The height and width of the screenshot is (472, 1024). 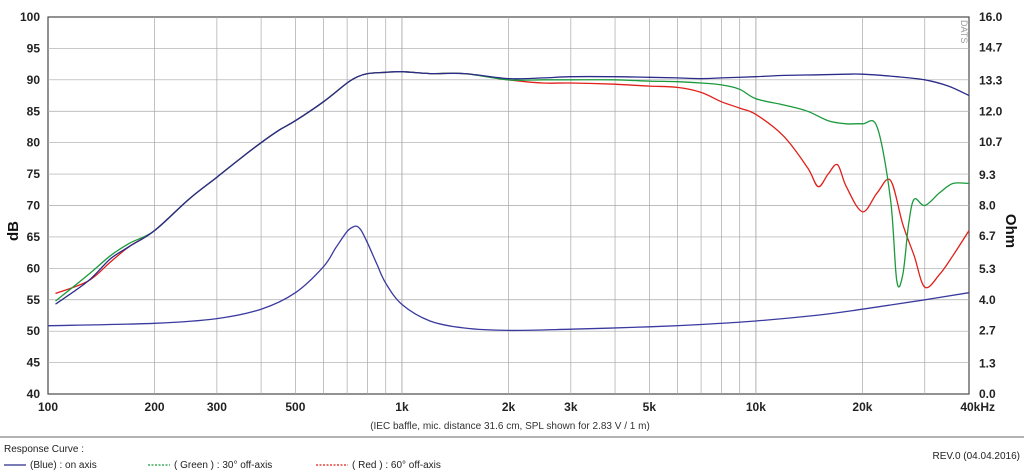 I want to click on y2-tick-label: 9.3, so click(x=987, y=175).